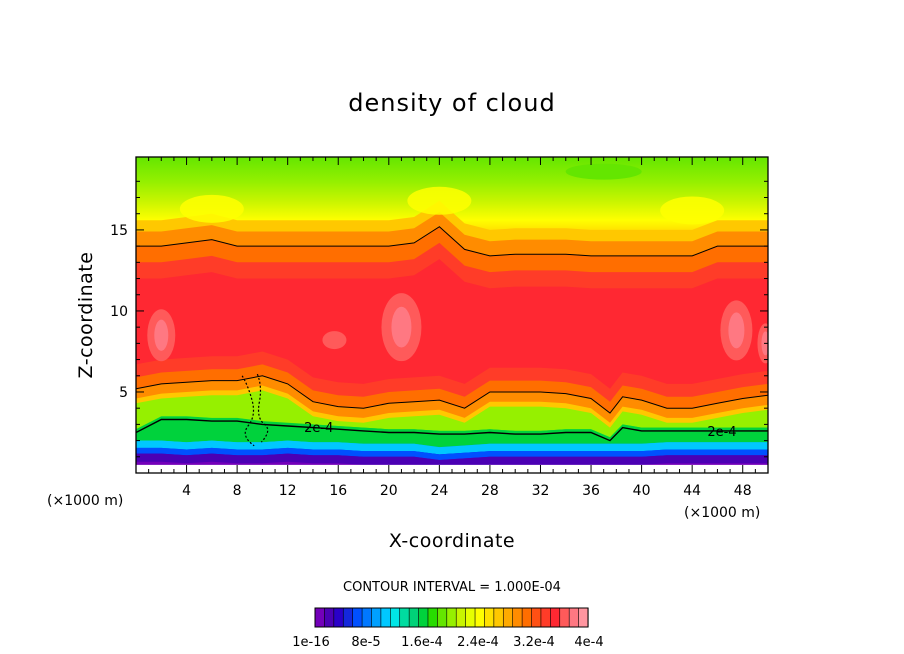  Describe the element at coordinates (721, 432) in the screenshot. I see `contour-label-right: 2e-4` at that location.